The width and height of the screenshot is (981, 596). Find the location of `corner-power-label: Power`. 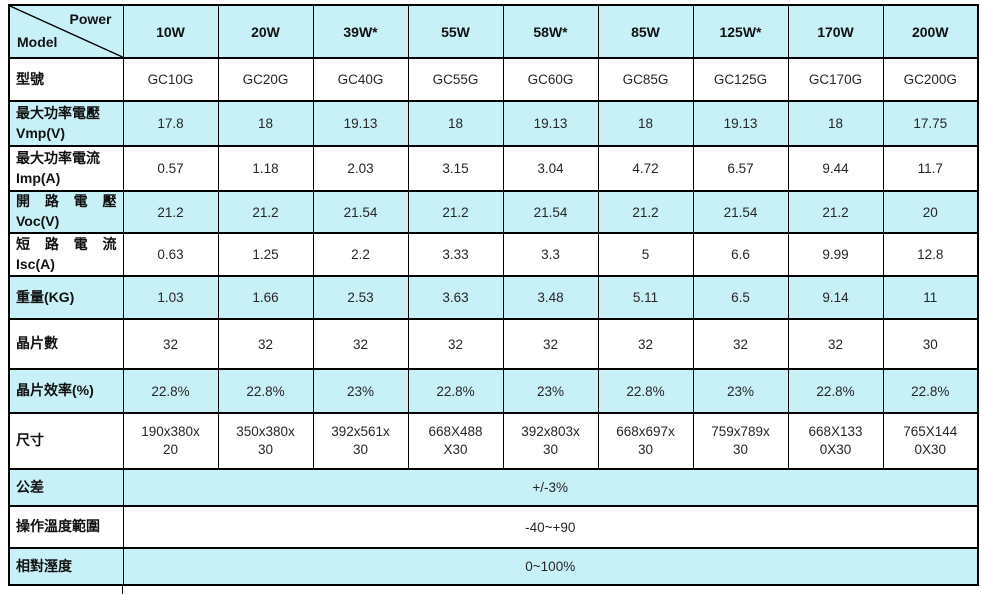

corner-power-label: Power is located at coordinates (90, 19).